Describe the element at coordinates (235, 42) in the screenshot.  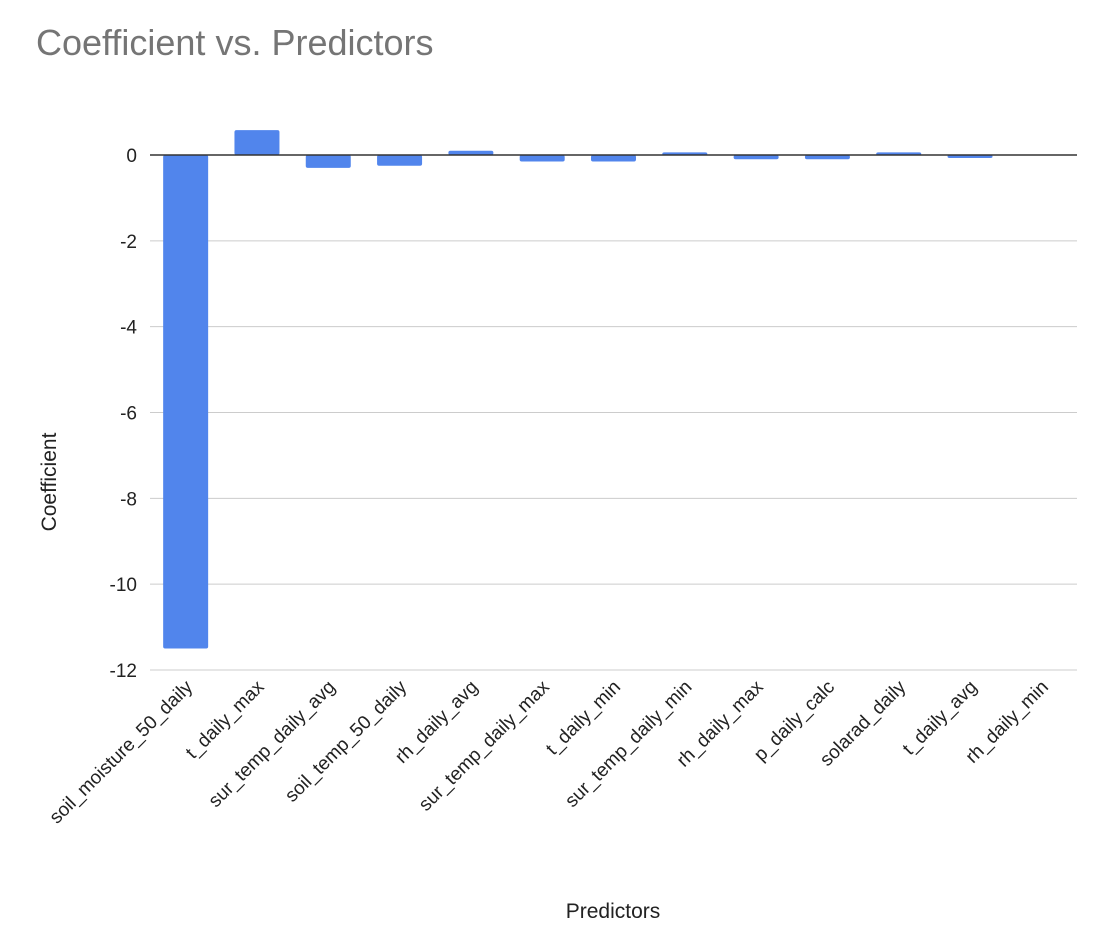
I see `chart-title: Coefficient vs. Predictors` at that location.